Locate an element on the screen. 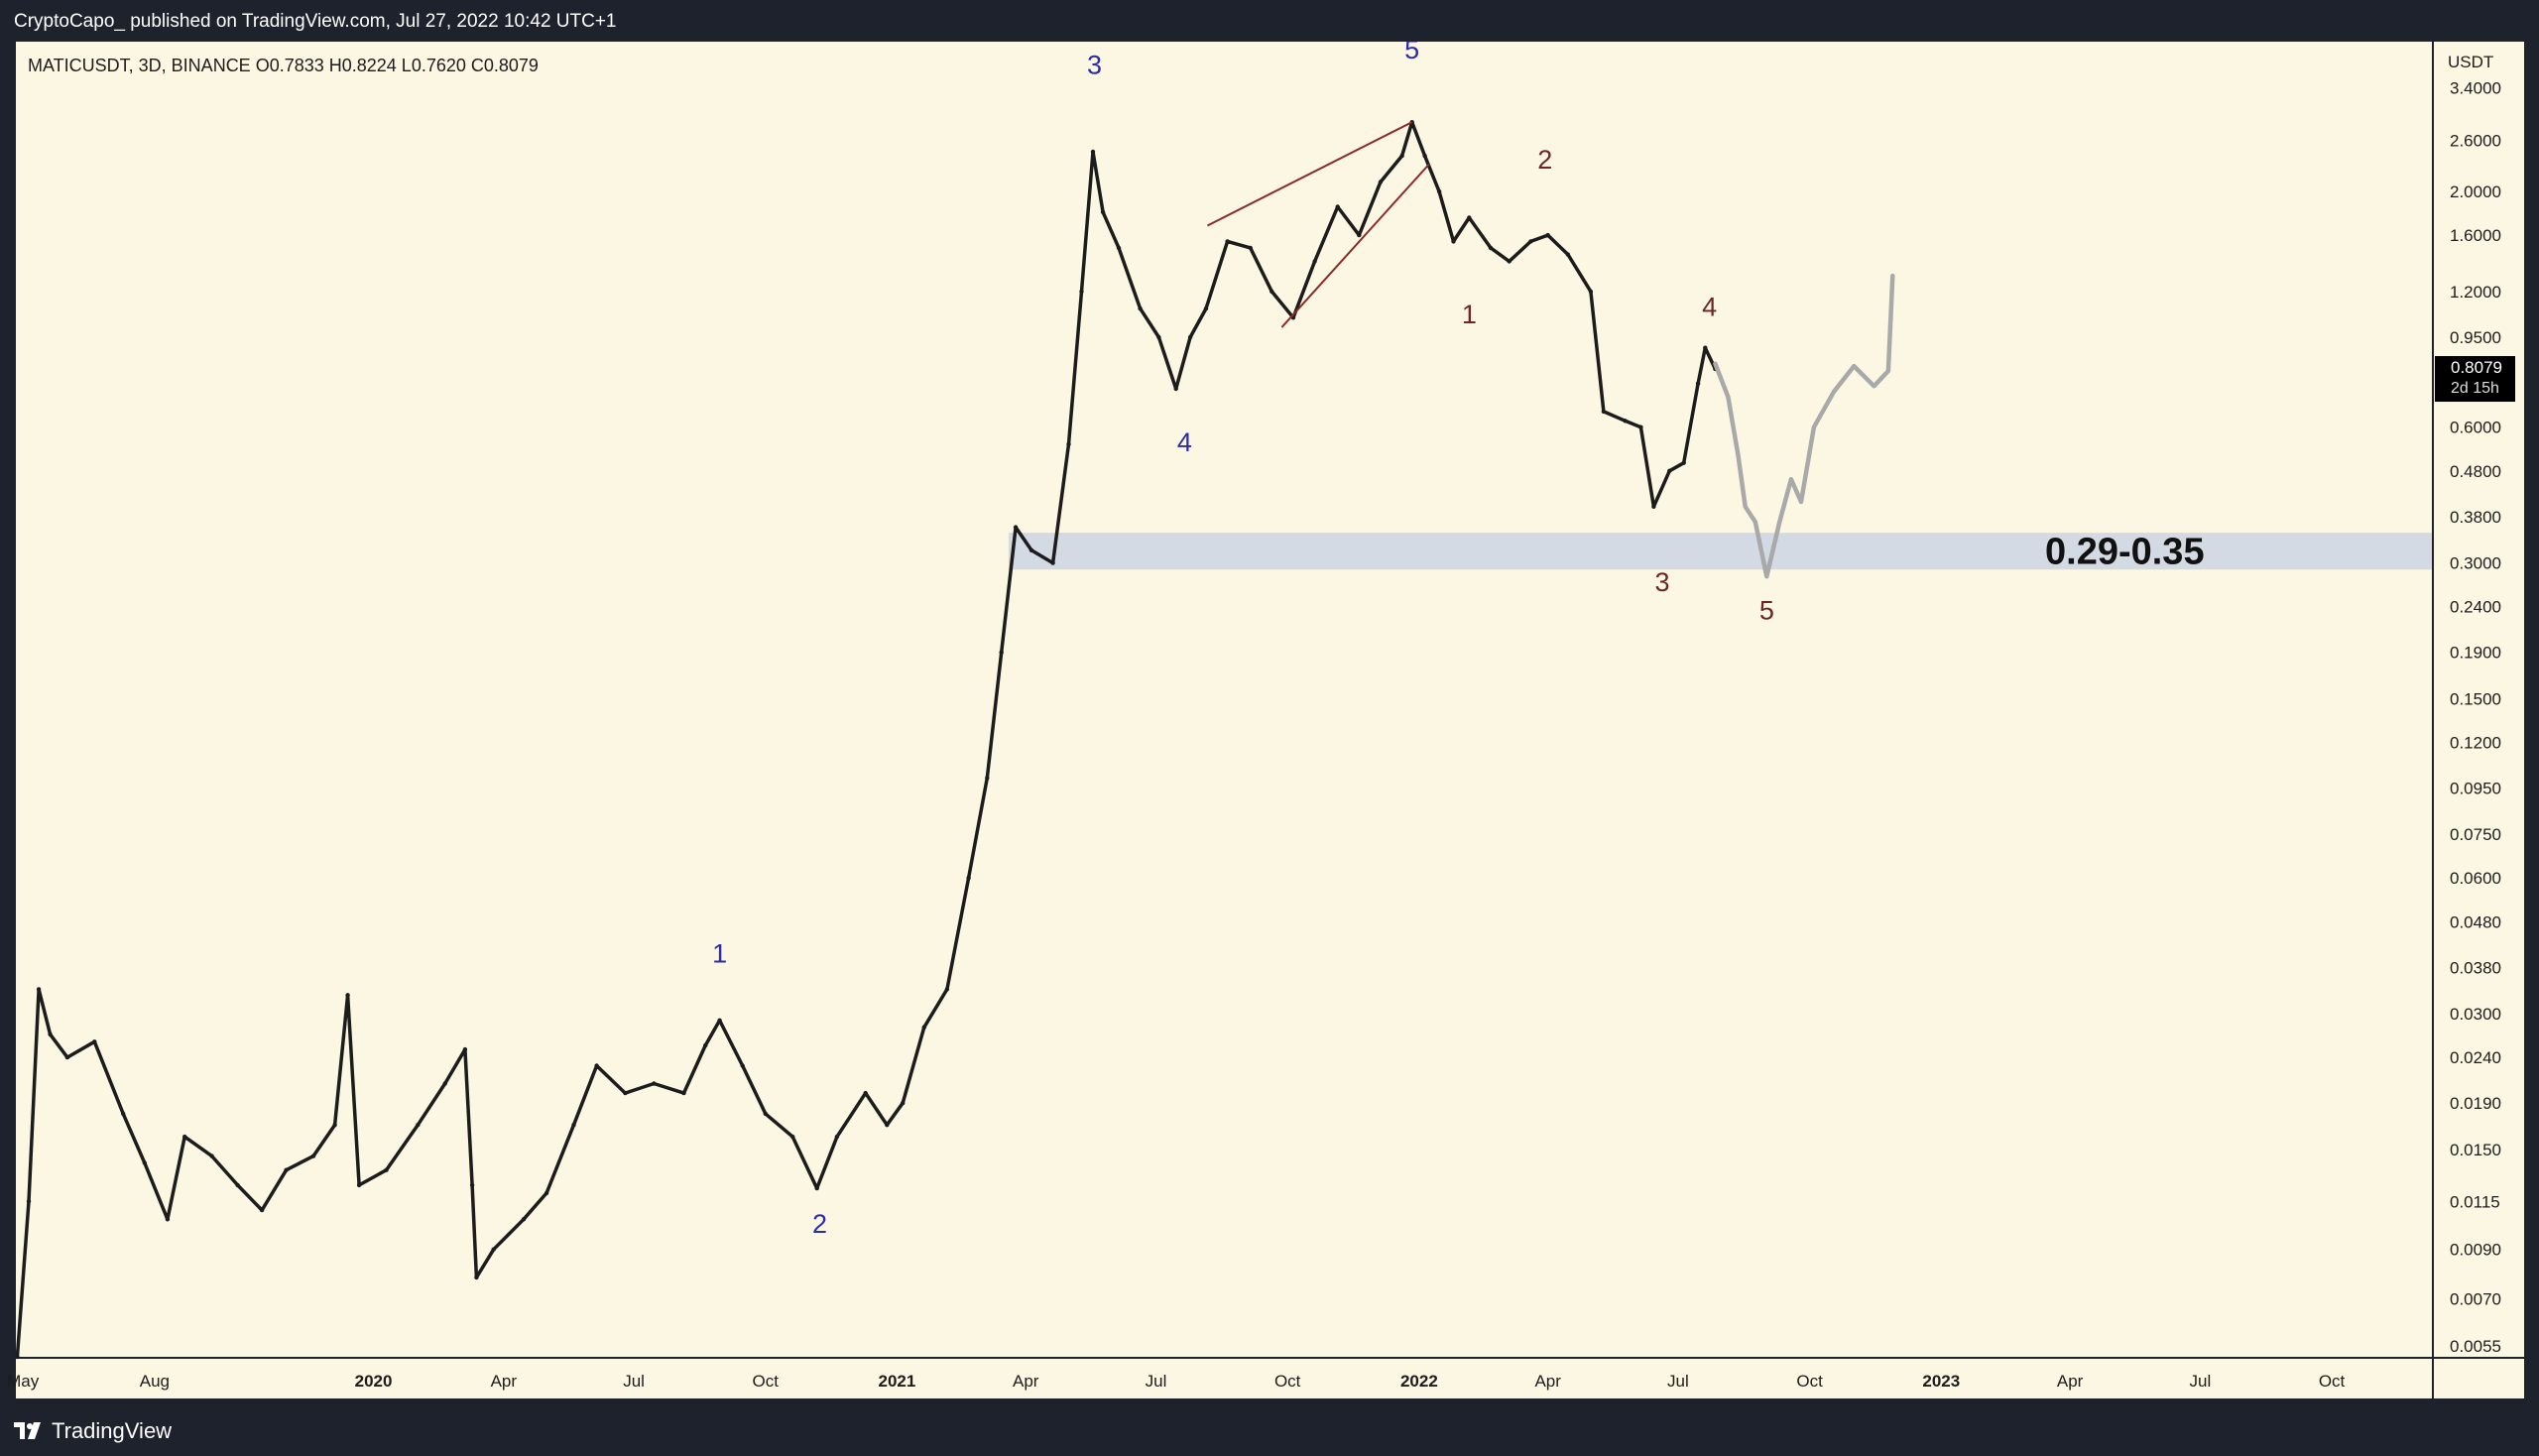  price-tick-label: 0.0115 is located at coordinates (2475, 1201).